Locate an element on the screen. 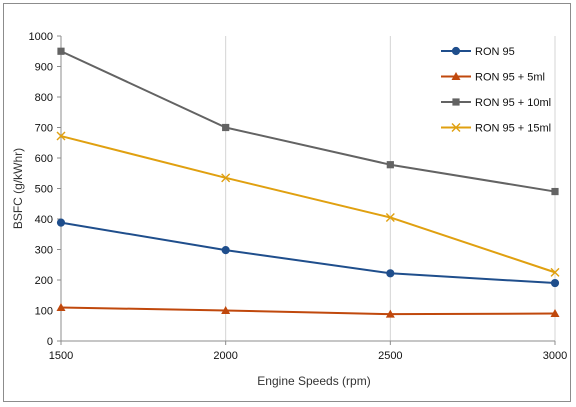  legend-entry: RON 95 is located at coordinates (478, 52).